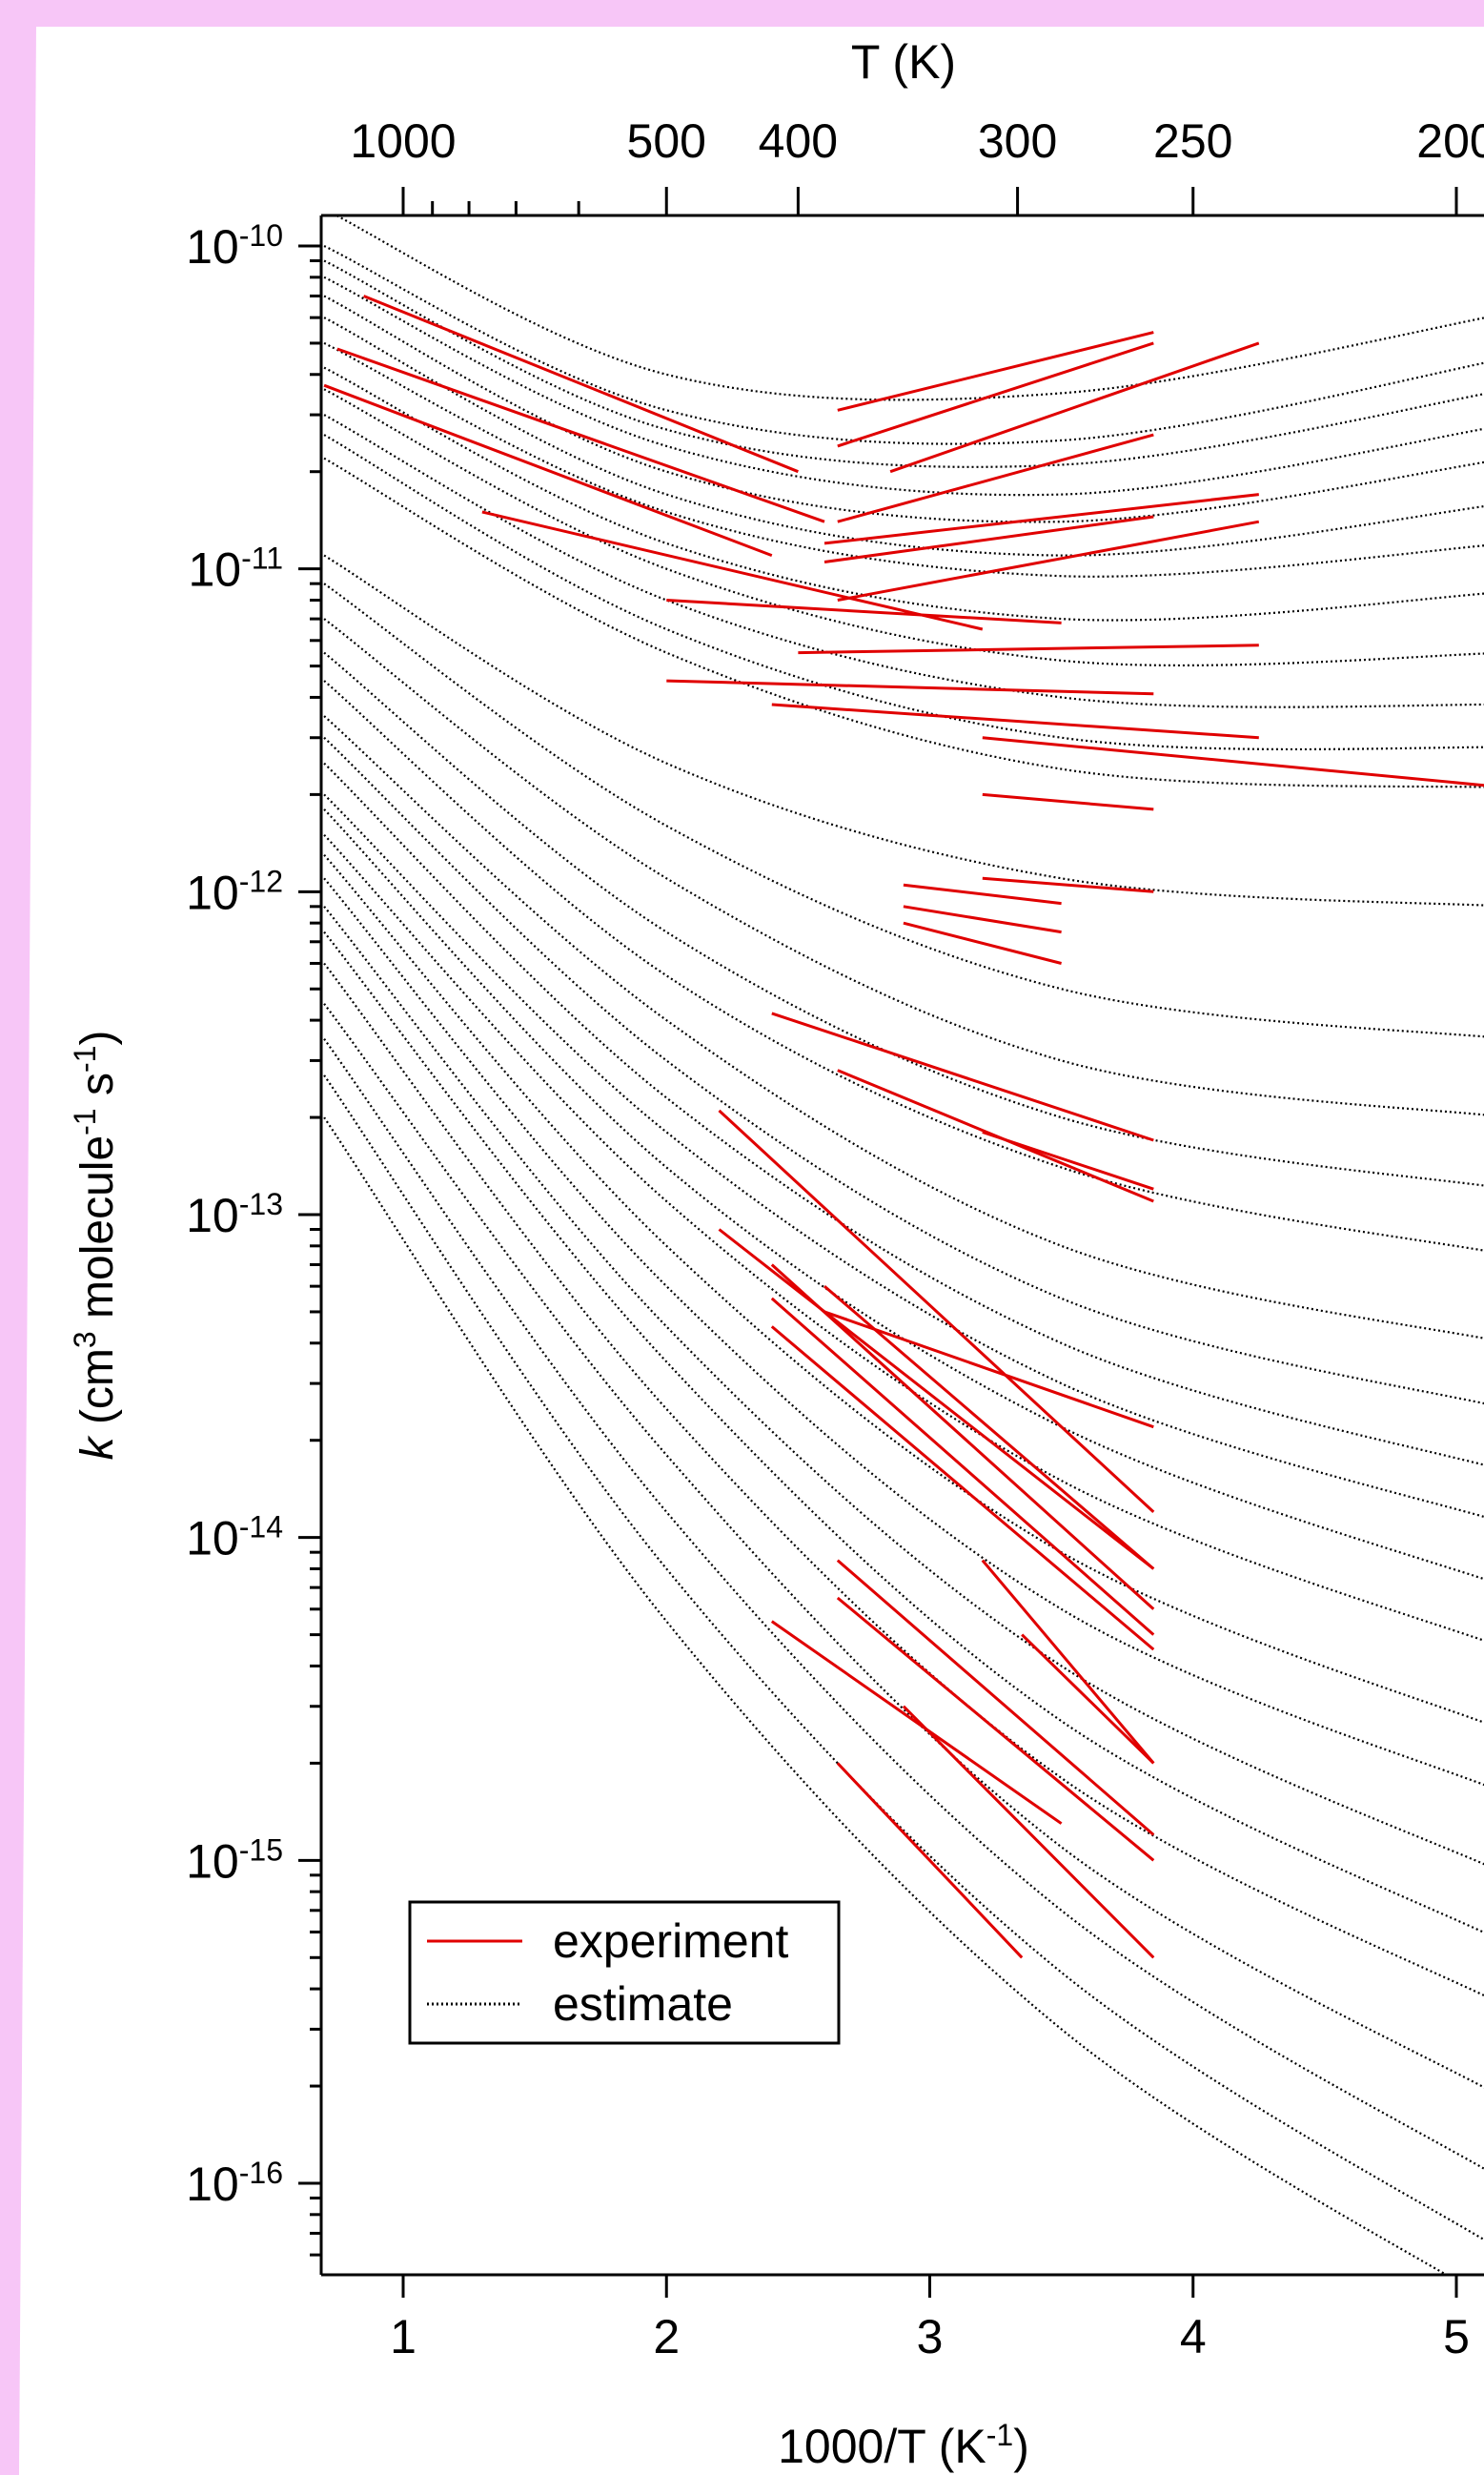 Image resolution: width=1484 pixels, height=2475 pixels. I want to click on x-axis-title-sup: -1, so click(999, 2435).